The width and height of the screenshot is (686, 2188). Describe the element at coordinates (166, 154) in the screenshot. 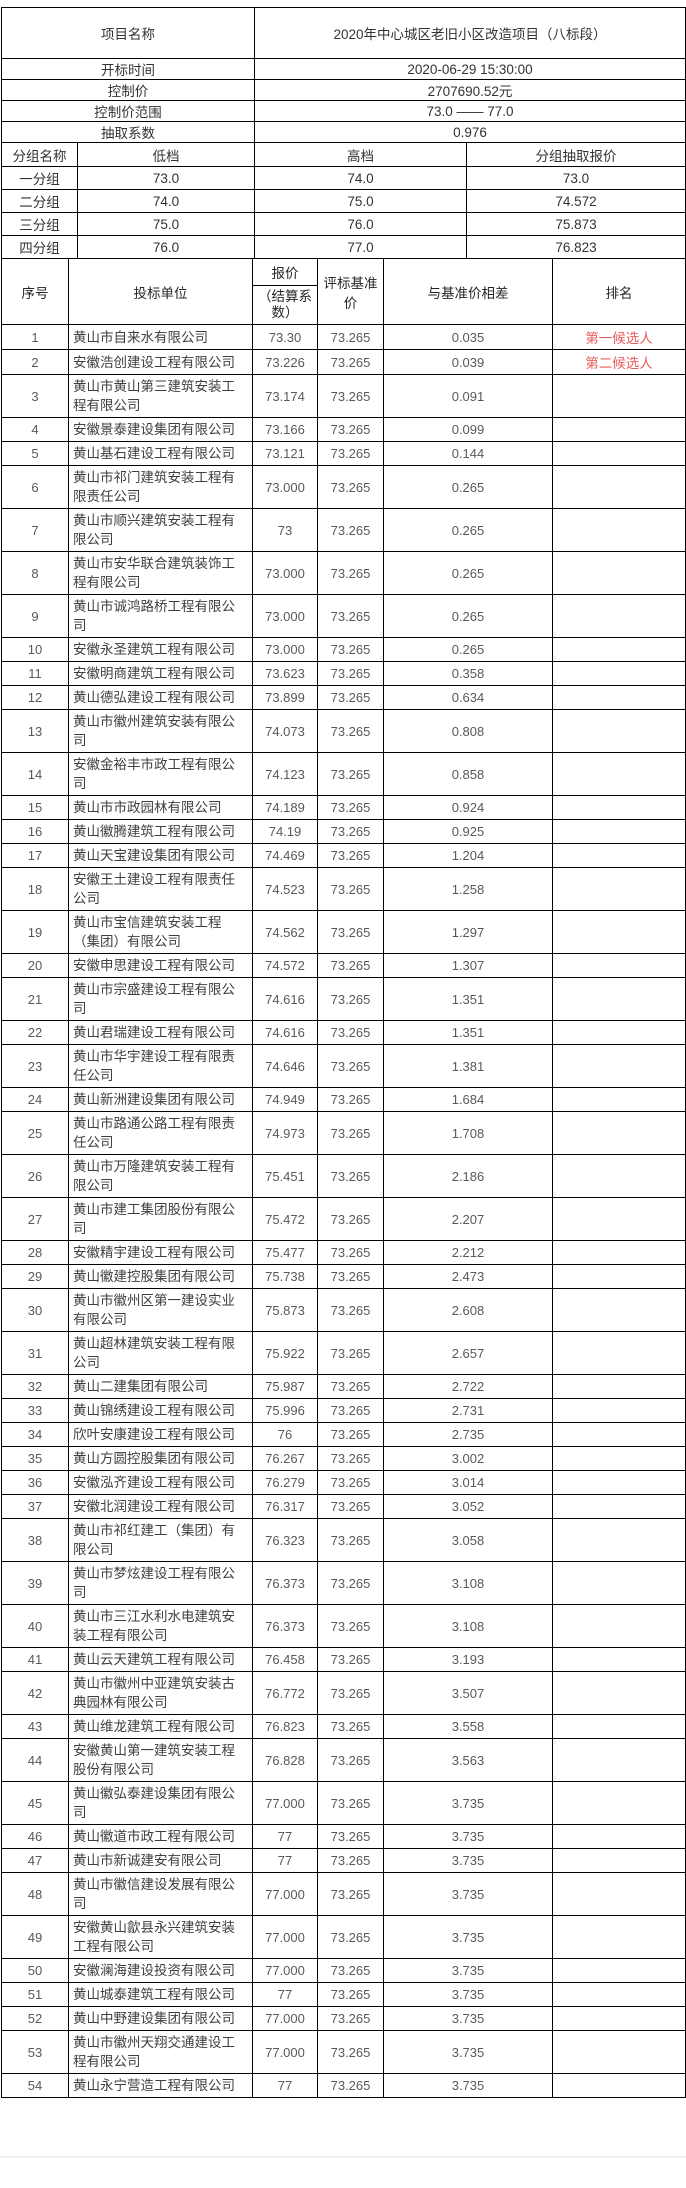

I see `group-low-header: 低档` at that location.